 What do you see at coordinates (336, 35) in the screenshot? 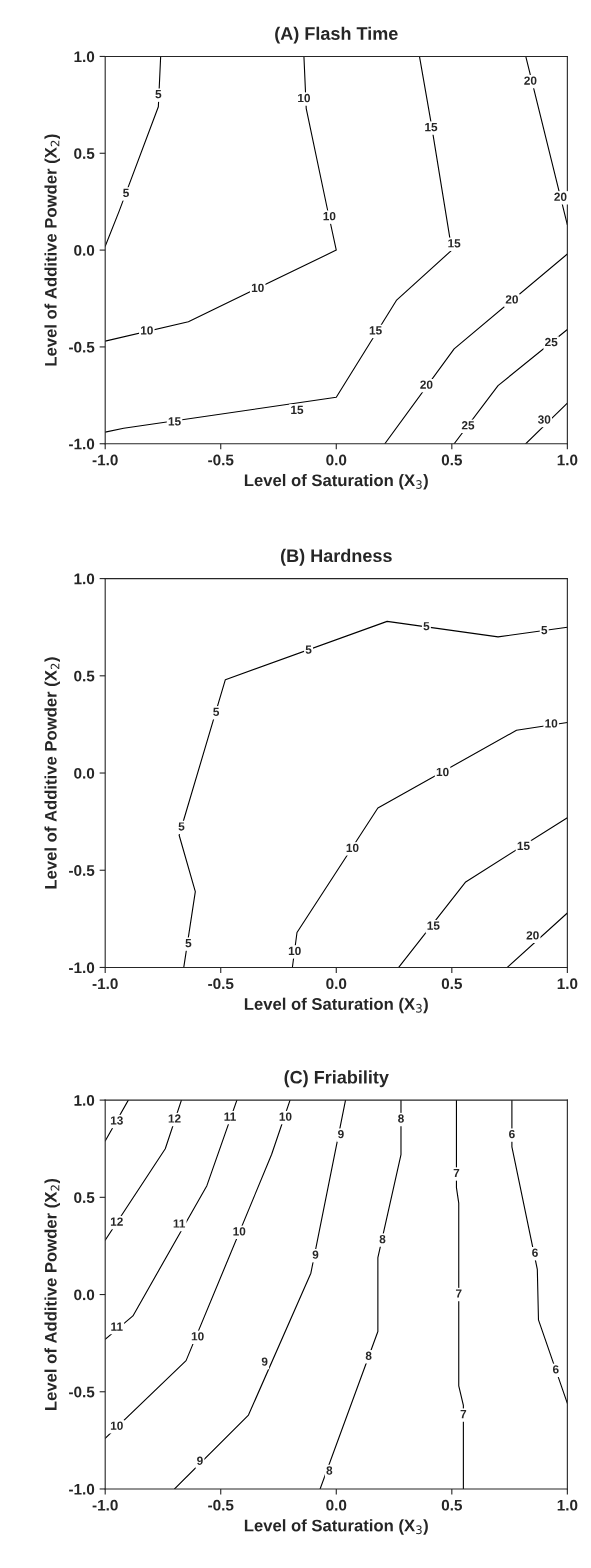
I see `chart-title: (A) Flash Time` at bounding box center [336, 35].